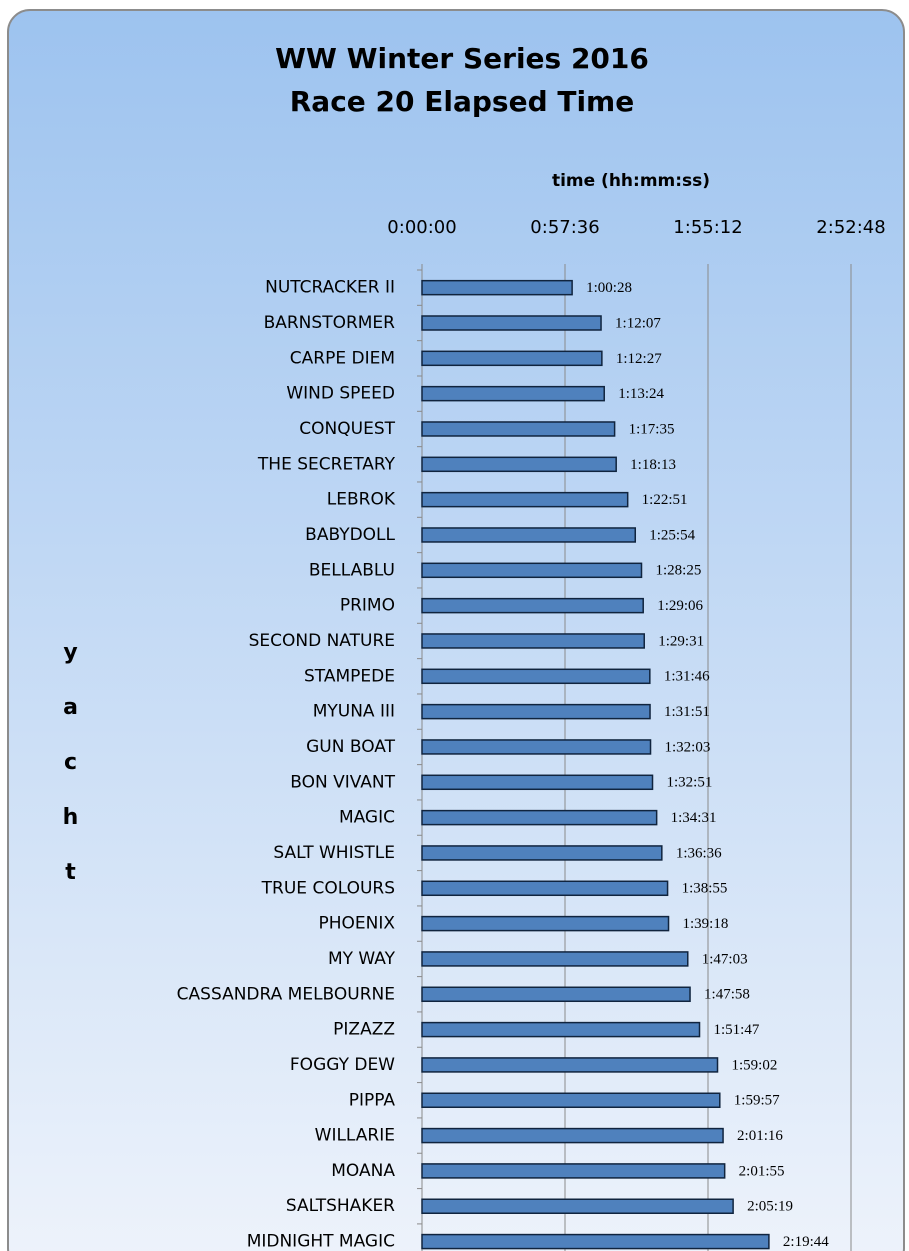  I want to click on data-label: 1:59:57, so click(757, 1101).